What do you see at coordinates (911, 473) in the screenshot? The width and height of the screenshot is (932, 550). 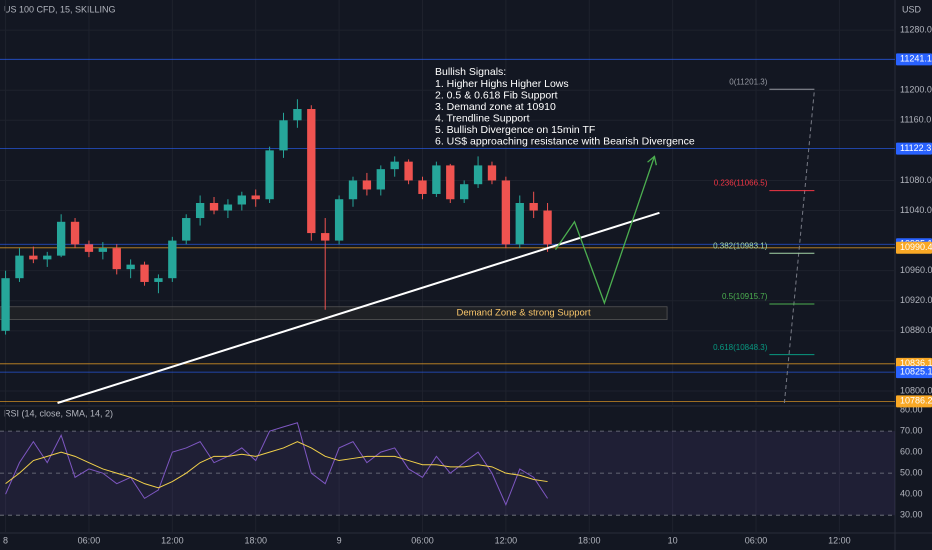 I see `rsi-tick-label: 50.00` at bounding box center [911, 473].